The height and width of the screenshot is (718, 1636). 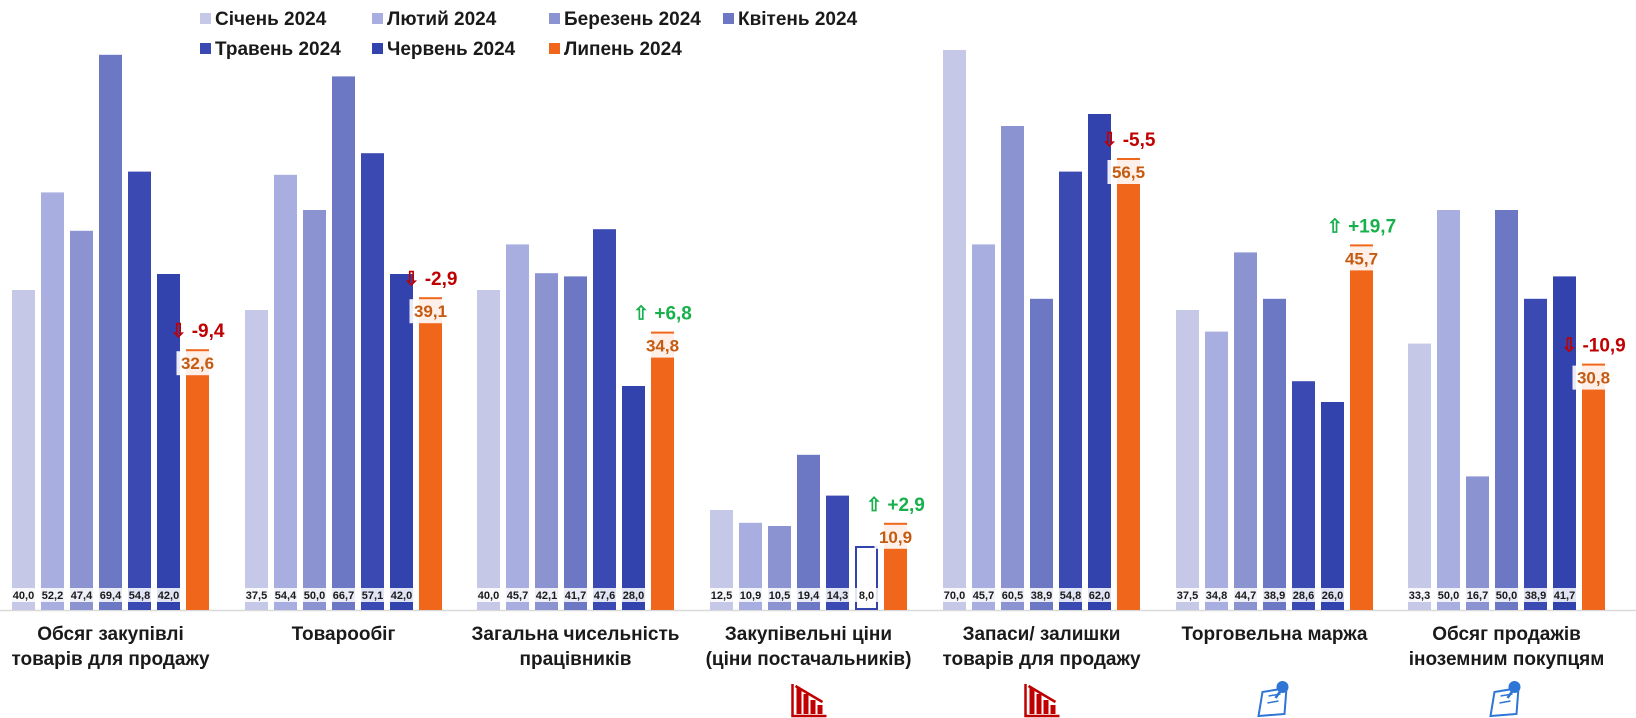 I want to click on legend-label: Лютий 2024, so click(x=442, y=19).